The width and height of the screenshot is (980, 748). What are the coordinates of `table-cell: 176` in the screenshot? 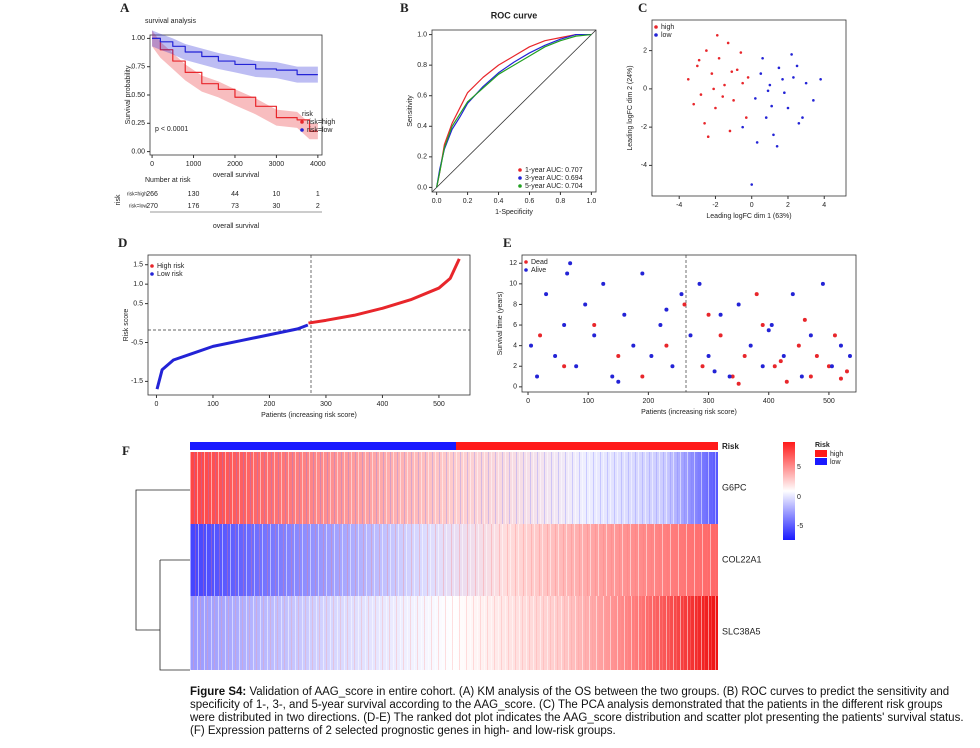 It's located at (194, 206).